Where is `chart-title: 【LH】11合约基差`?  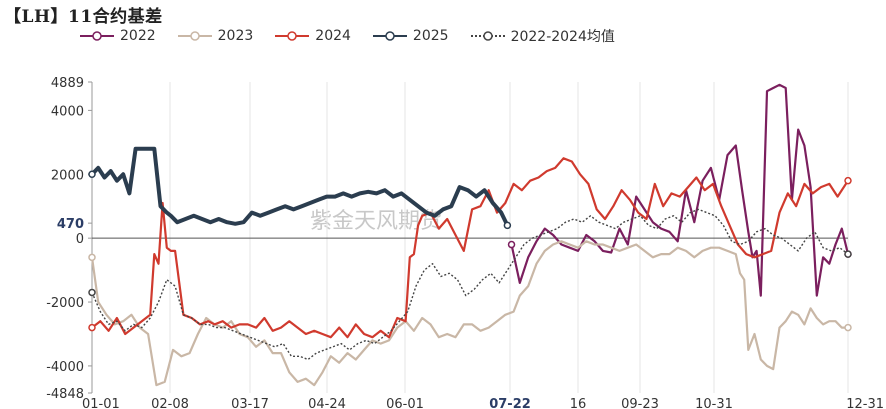
chart-title: 【LH】11合约基差 is located at coordinates (83, 17).